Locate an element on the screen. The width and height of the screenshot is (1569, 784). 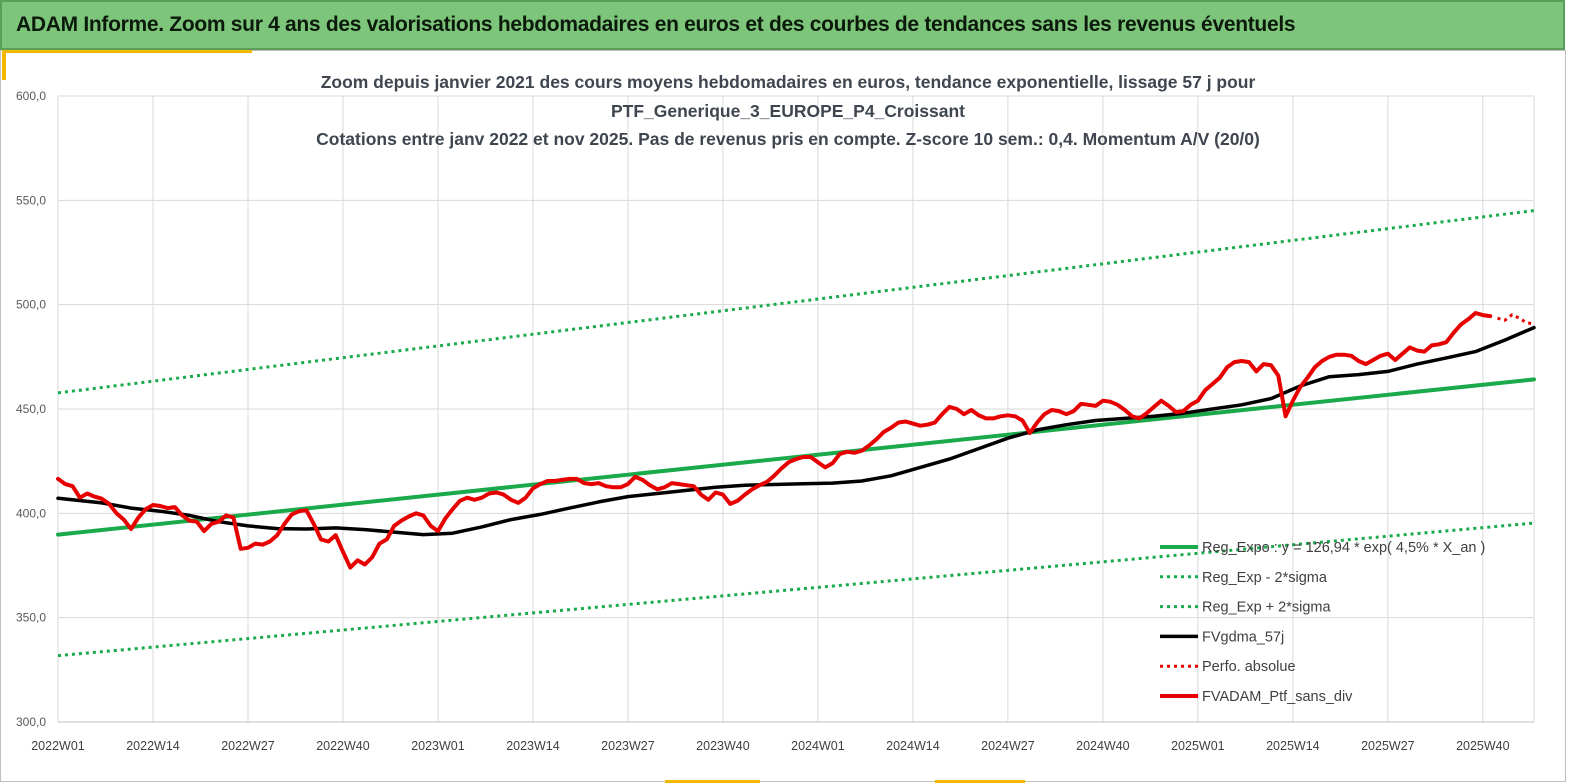
accent-bar-top-left is located at coordinates (127, 51).